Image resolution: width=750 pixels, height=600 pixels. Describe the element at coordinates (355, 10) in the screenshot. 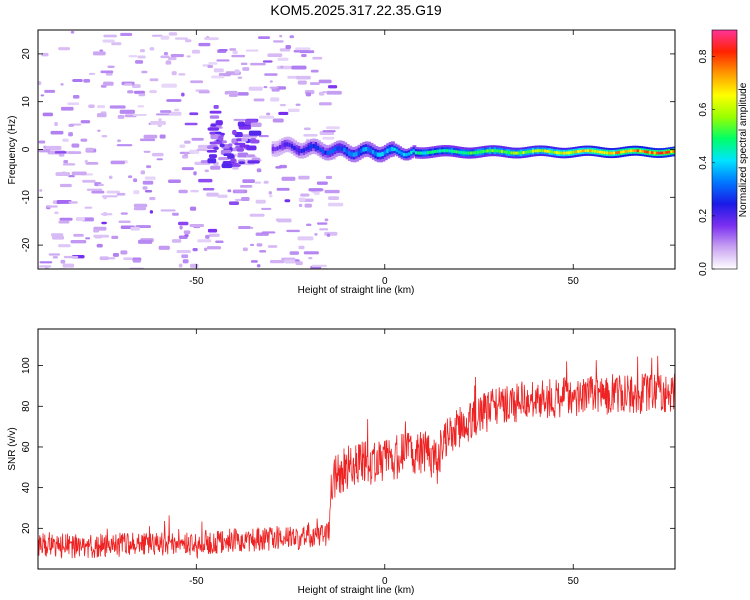

I see `figure-title: KOM5.2025.317.22.35.G19` at that location.